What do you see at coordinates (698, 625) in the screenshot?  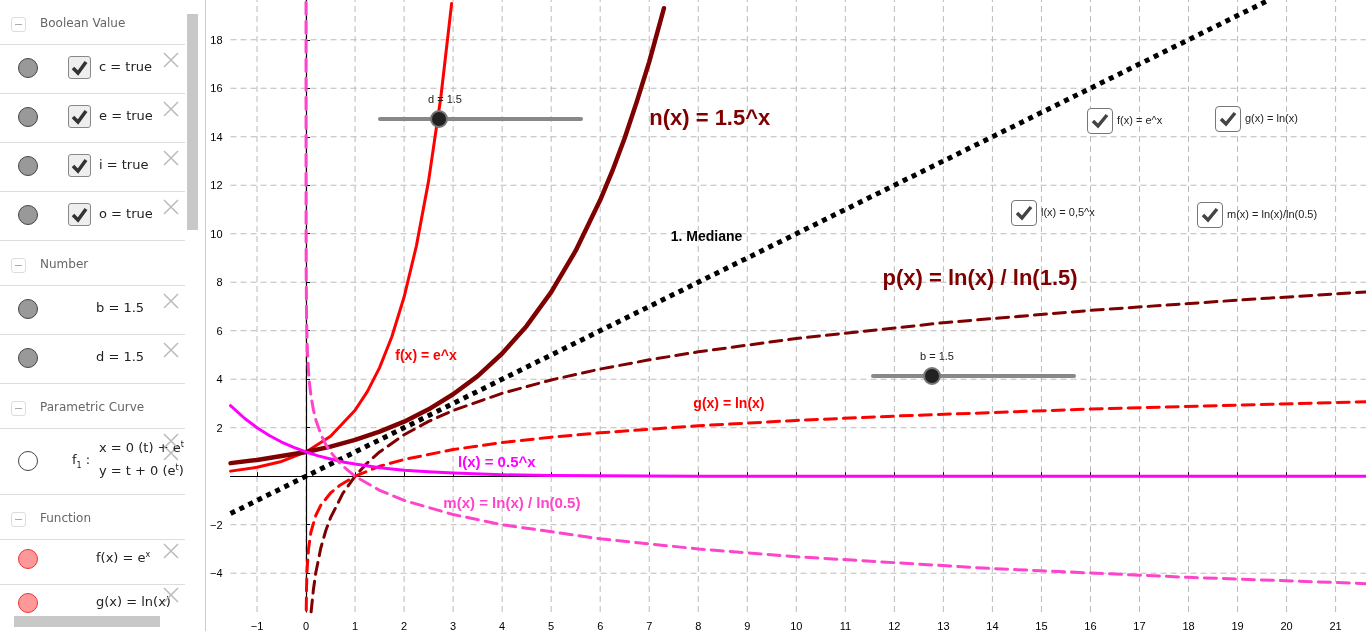 I see `x-tick-label: 8` at bounding box center [698, 625].